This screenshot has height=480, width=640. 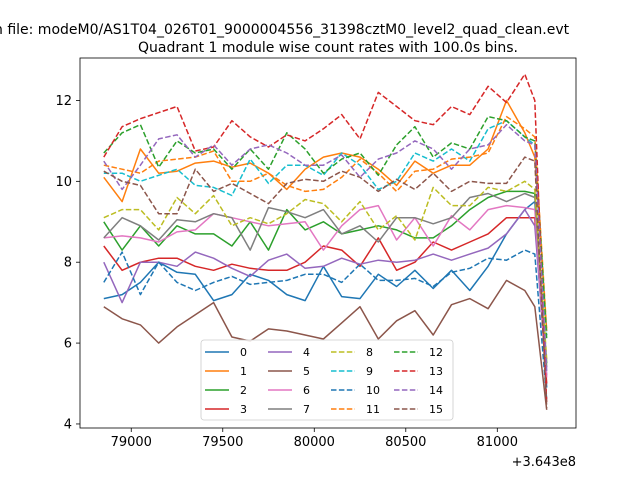 What do you see at coordinates (68, 424) in the screenshot?
I see `y-tick-label: 4` at bounding box center [68, 424].